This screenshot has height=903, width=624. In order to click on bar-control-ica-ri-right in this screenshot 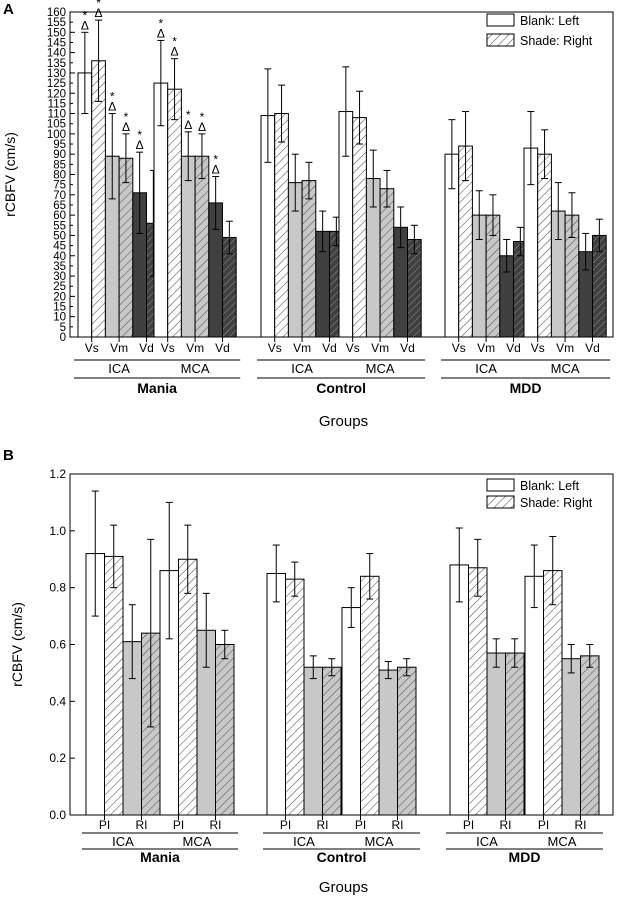, I will do `click(332, 741)`.